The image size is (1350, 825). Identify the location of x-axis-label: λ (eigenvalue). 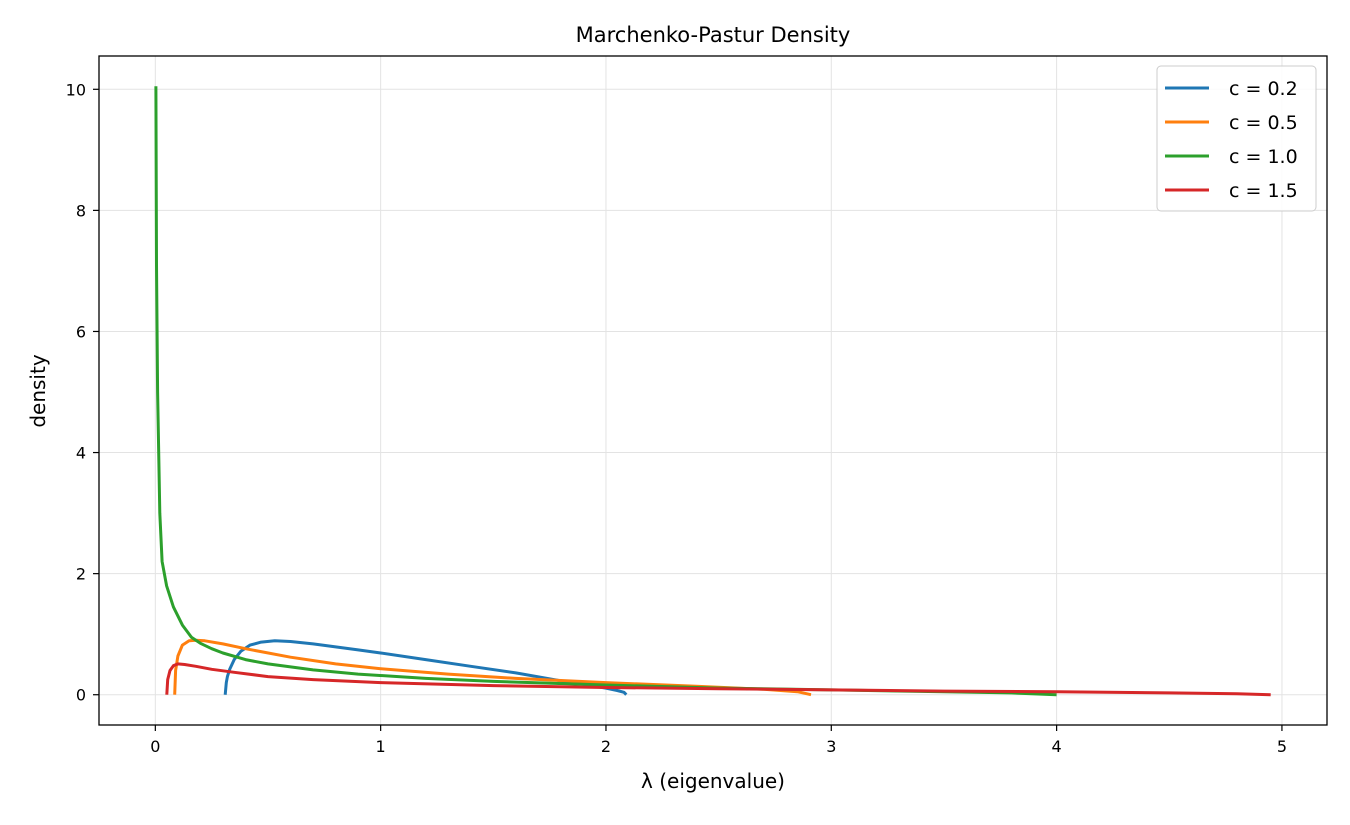
(713, 781).